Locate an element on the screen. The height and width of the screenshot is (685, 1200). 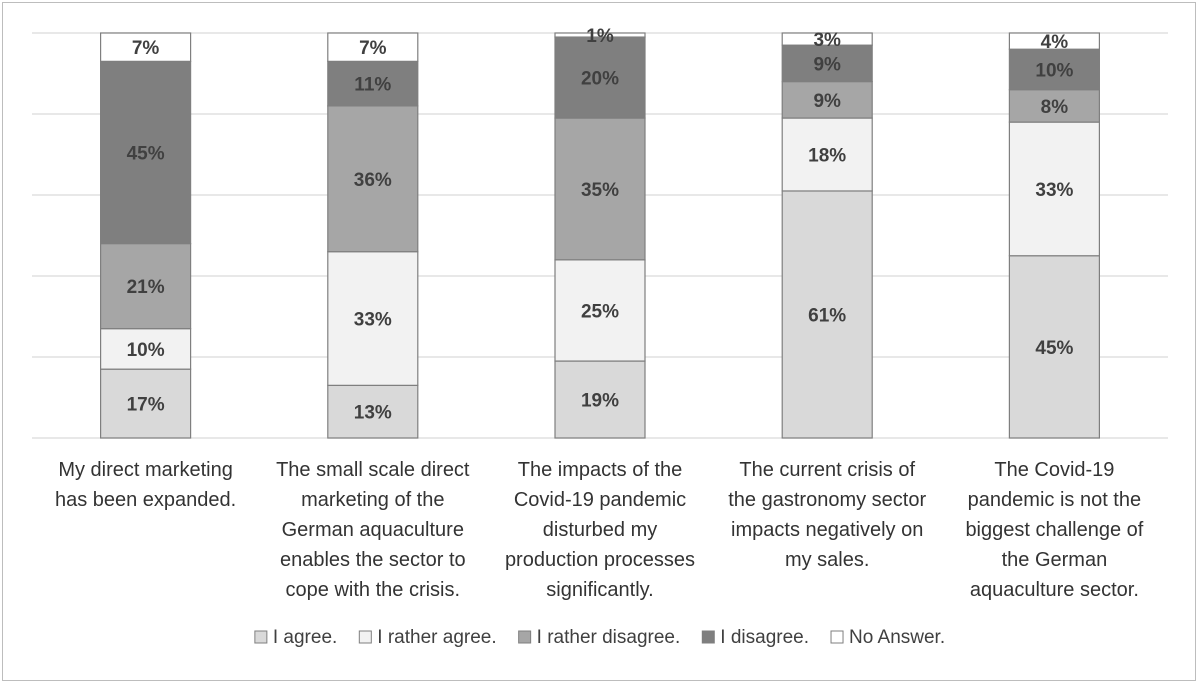
legend-label: I rather disagree. is located at coordinates (609, 637).